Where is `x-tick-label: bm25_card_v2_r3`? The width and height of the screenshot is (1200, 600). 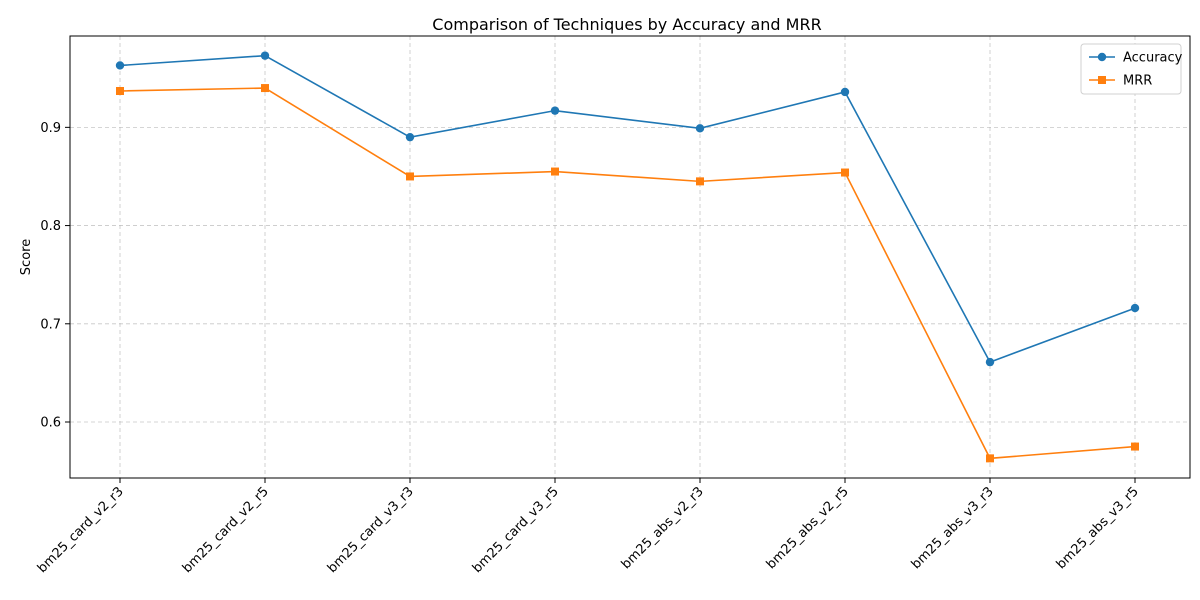
x-tick-label: bm25_card_v2_r3 is located at coordinates (81, 530).